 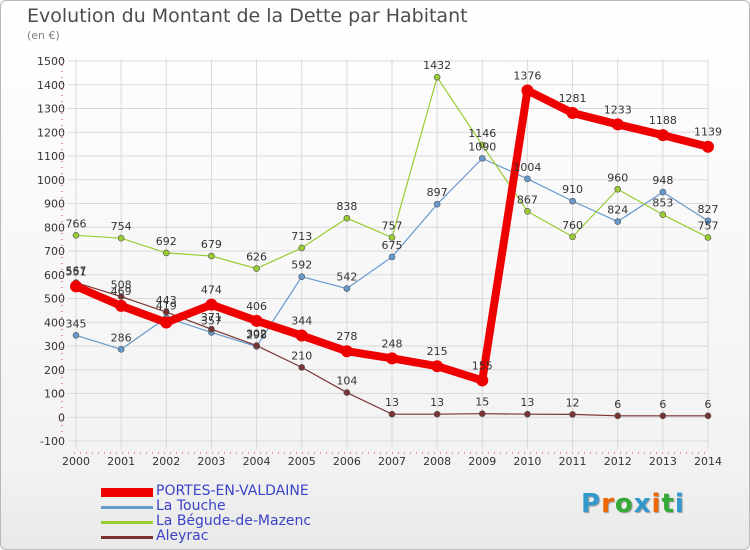 I want to click on legend-label: La Bégude-de-Mazenc, so click(x=234, y=521).